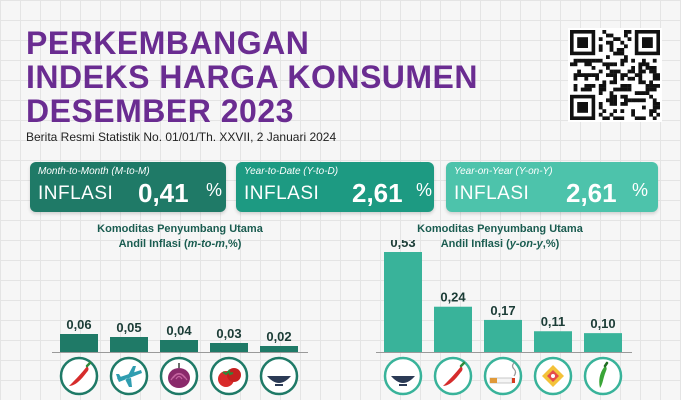 The height and width of the screenshot is (400, 681). What do you see at coordinates (640, 190) in the screenshot?
I see `yoy-unit: %` at bounding box center [640, 190].